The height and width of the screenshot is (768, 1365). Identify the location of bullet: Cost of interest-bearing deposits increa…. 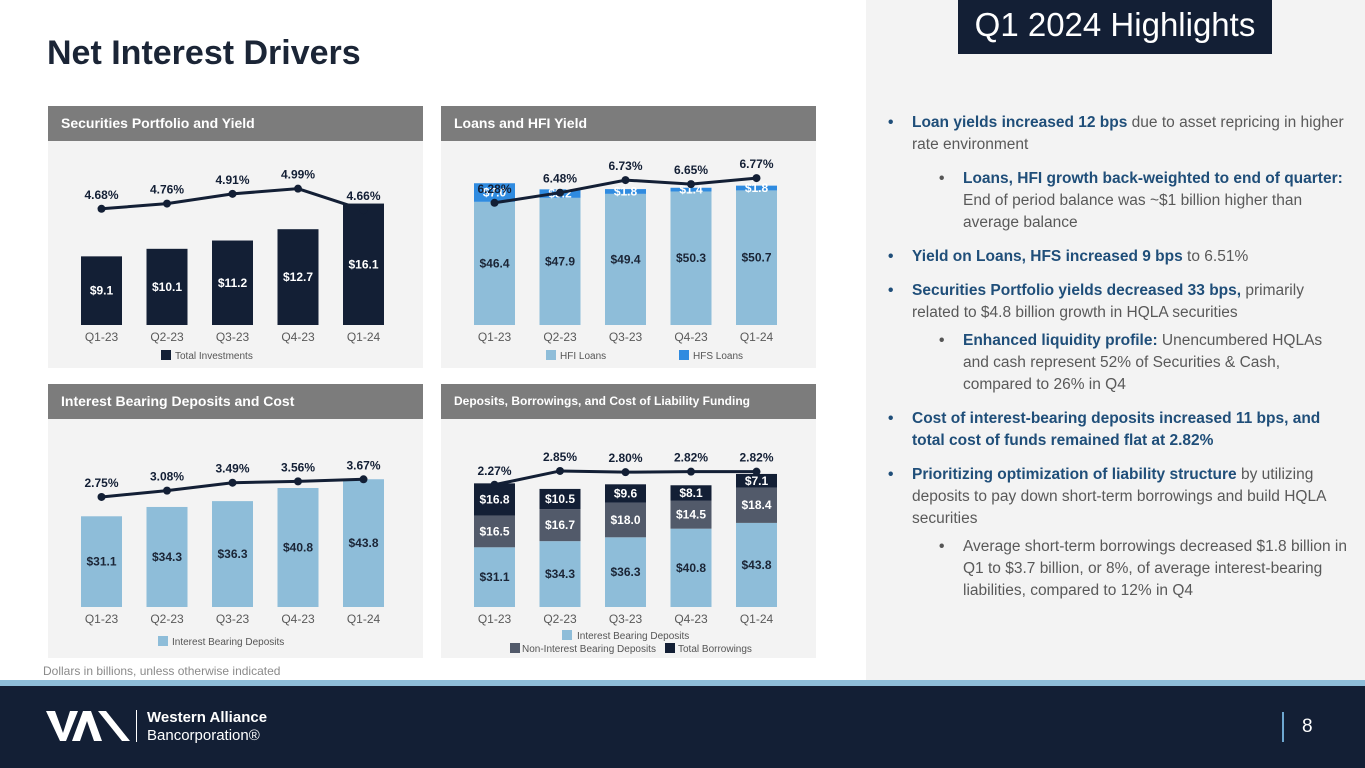
(1118, 430).